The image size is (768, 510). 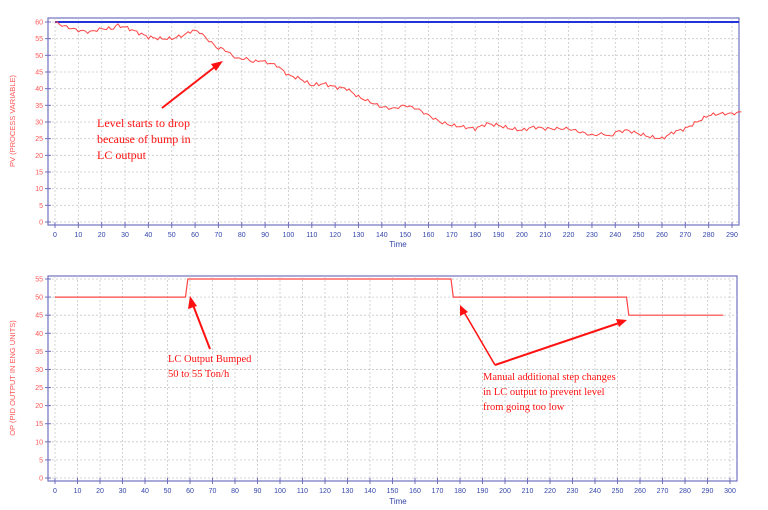 What do you see at coordinates (143, 123) in the screenshot?
I see `pv-annotation-line-1: Level starts to drop` at bounding box center [143, 123].